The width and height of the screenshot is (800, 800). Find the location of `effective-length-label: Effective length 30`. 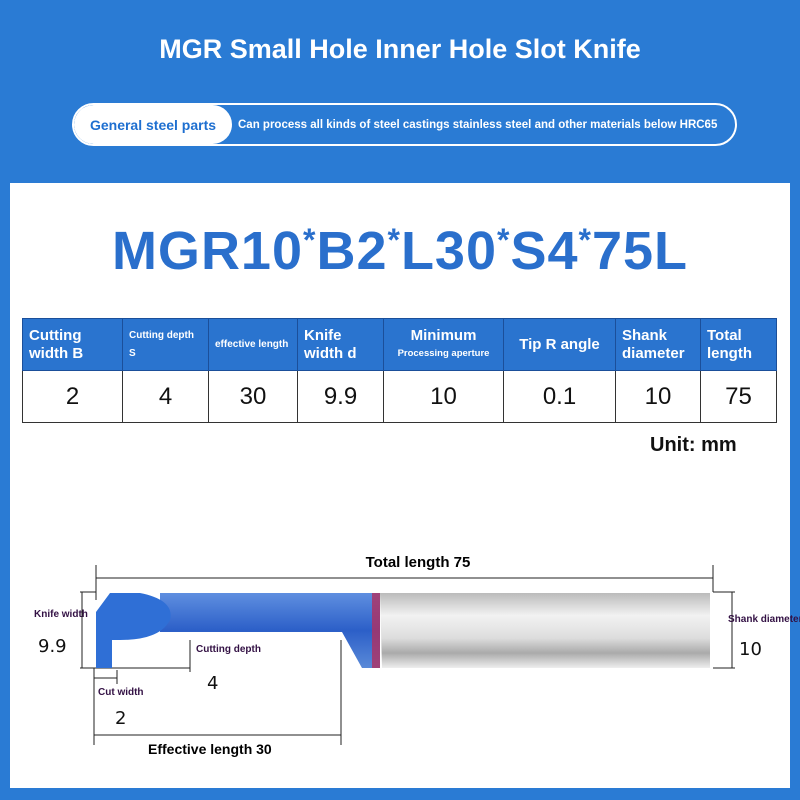

effective-length-label: Effective length 30 is located at coordinates (210, 749).